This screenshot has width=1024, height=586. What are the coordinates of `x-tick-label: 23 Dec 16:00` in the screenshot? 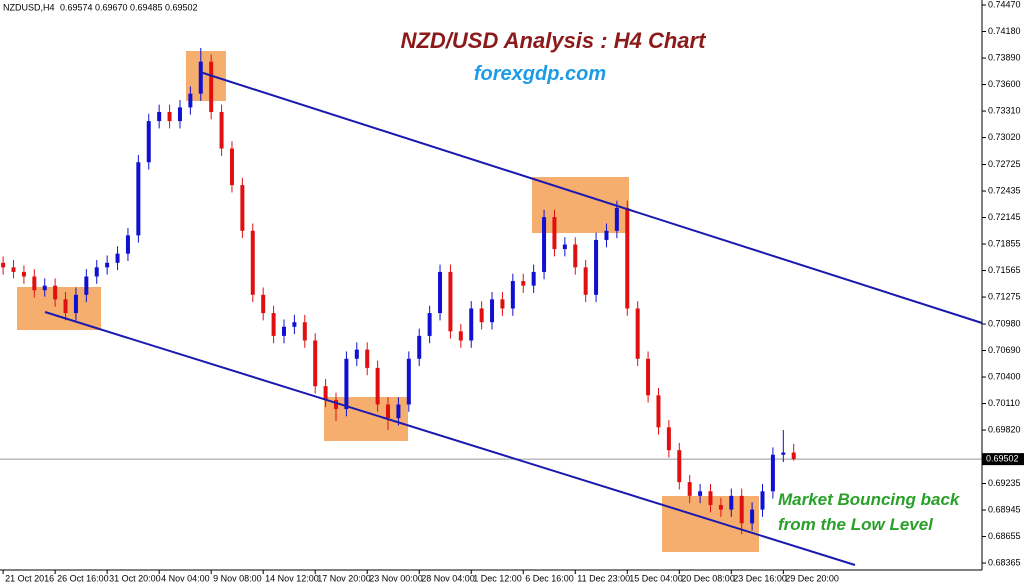 It's located at (760, 578).